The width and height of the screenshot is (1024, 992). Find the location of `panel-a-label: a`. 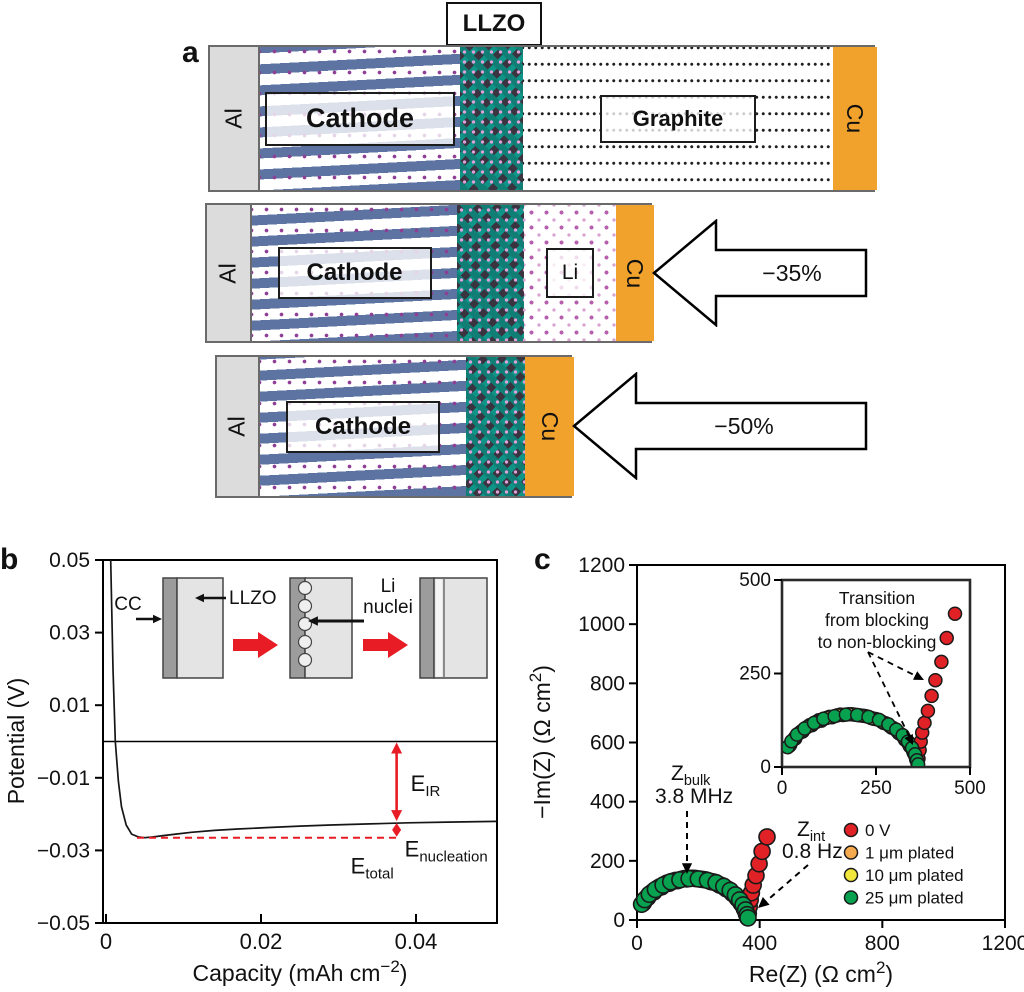

panel-a-label: a is located at coordinates (190, 52).